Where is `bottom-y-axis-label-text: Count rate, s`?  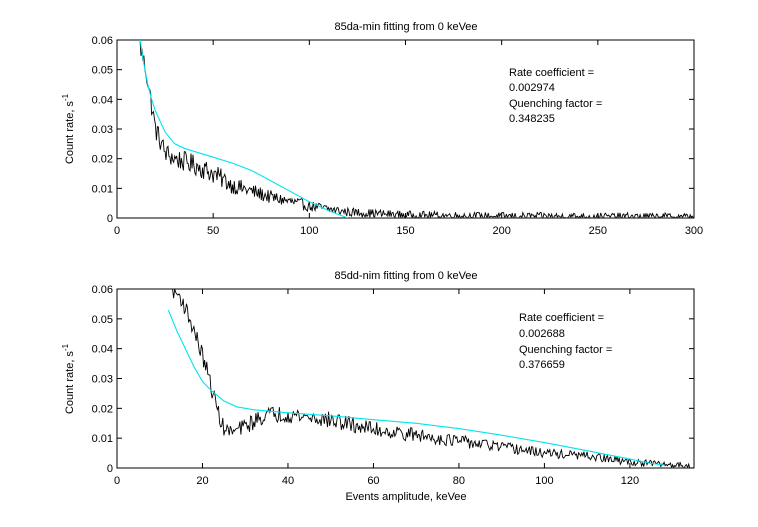 bottom-y-axis-label-text: Count rate, s is located at coordinates (70, 382).